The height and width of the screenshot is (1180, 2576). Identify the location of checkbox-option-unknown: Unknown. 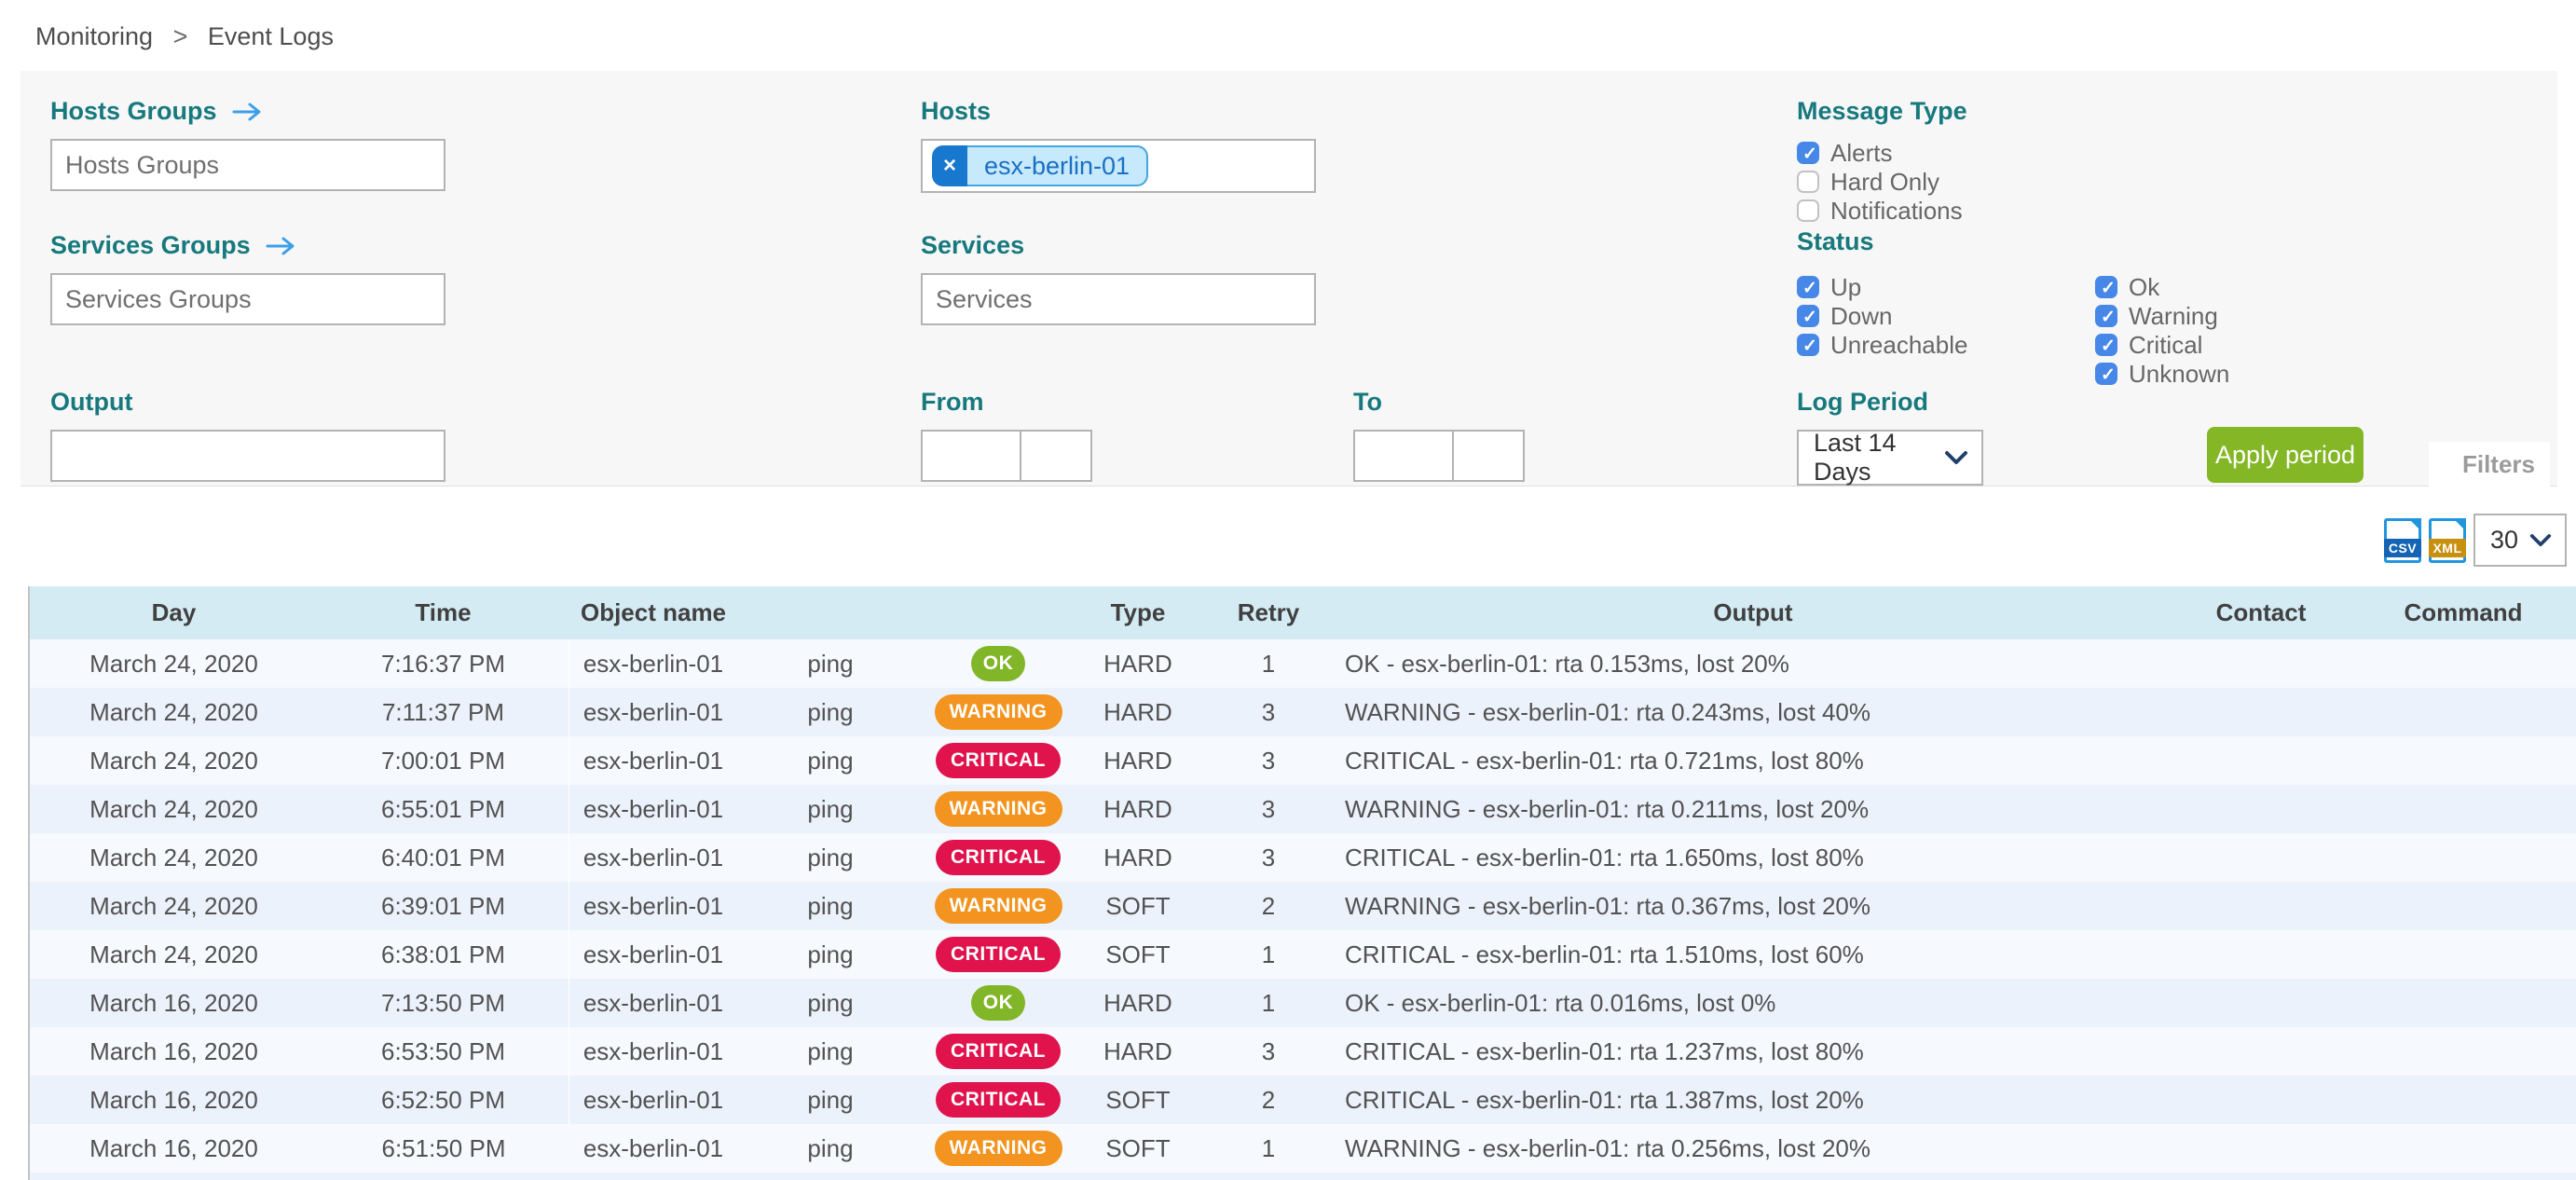
(2162, 374).